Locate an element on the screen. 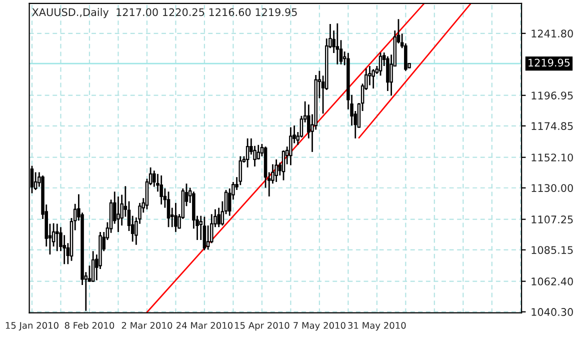 Image resolution: width=586 pixels, height=340 pixels. y-tick-label: 1107.25 is located at coordinates (552, 220).